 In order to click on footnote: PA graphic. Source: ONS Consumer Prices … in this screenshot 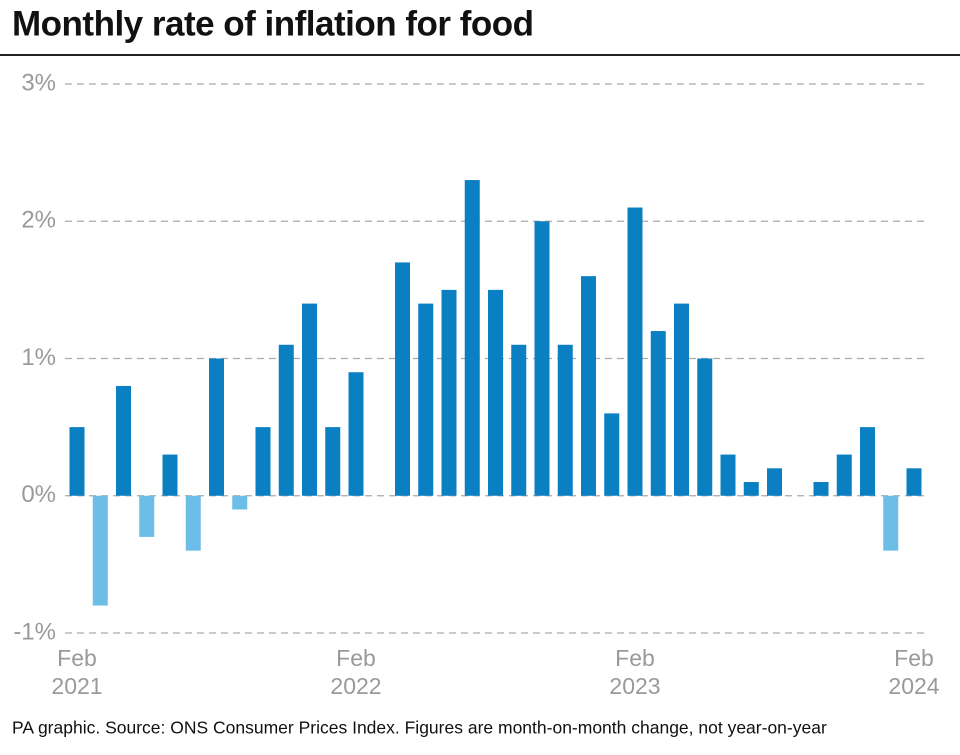, I will do `click(419, 728)`.